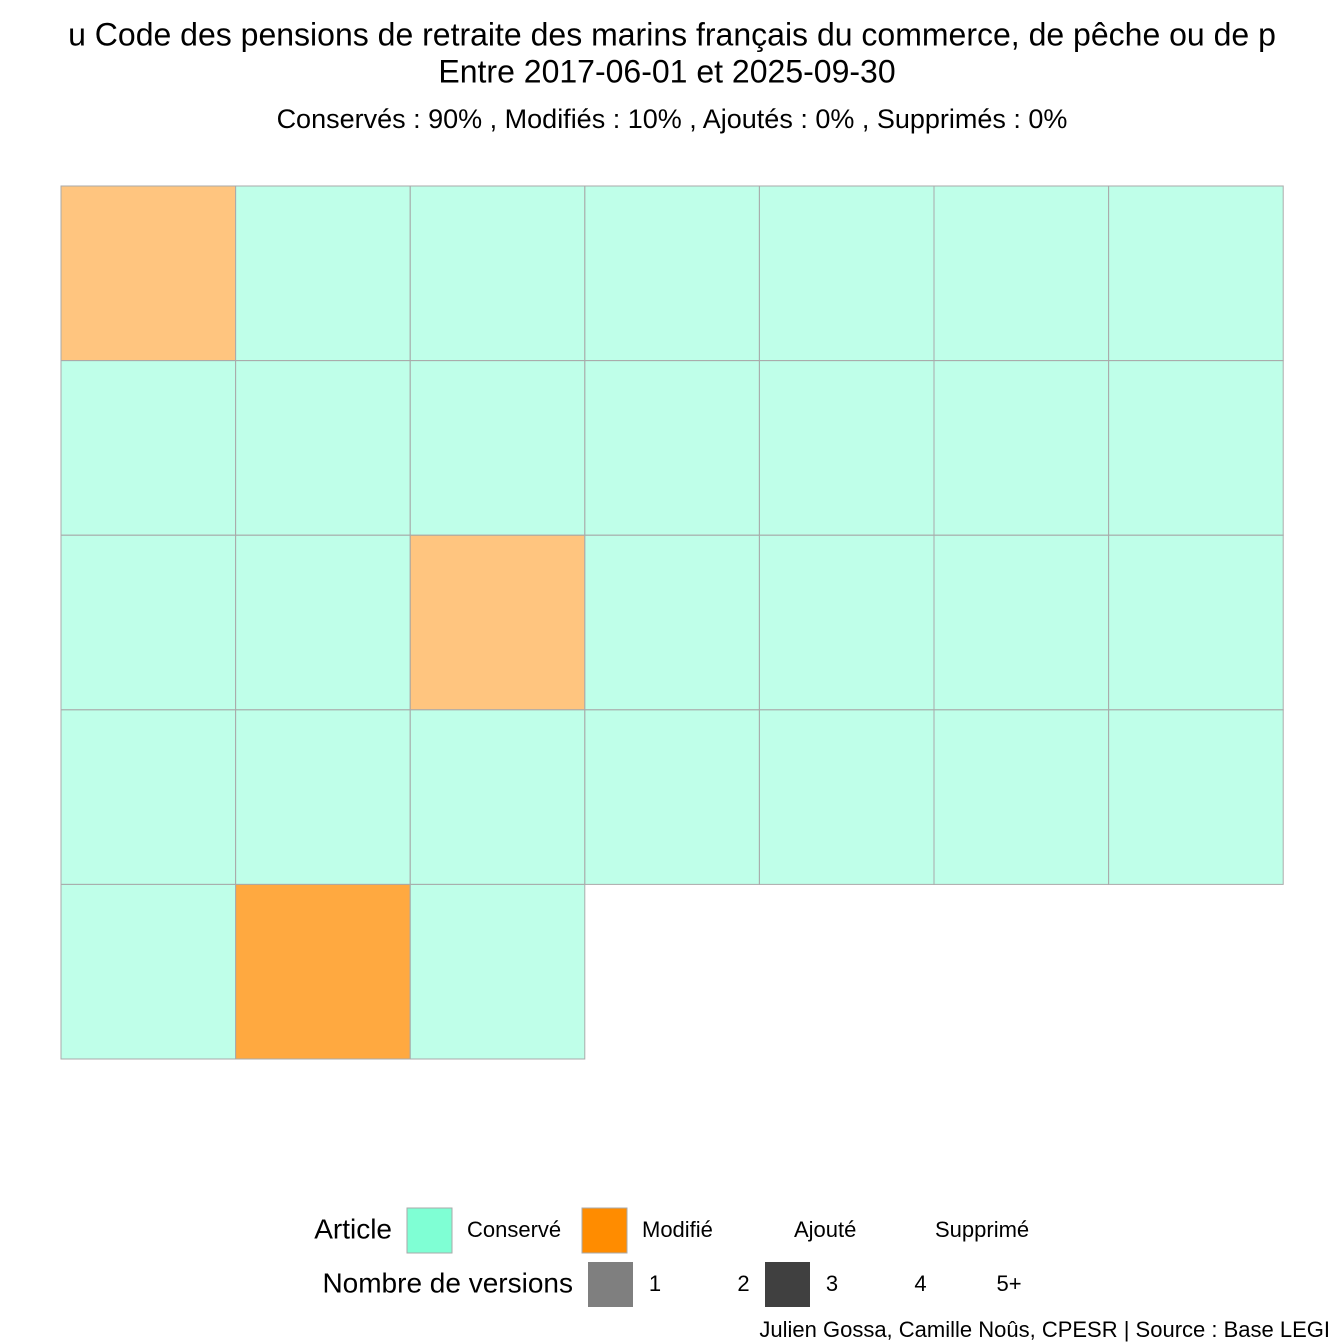 The height and width of the screenshot is (1344, 1344). What do you see at coordinates (514, 1229) in the screenshot?
I see `legend-label: Conservé` at bounding box center [514, 1229].